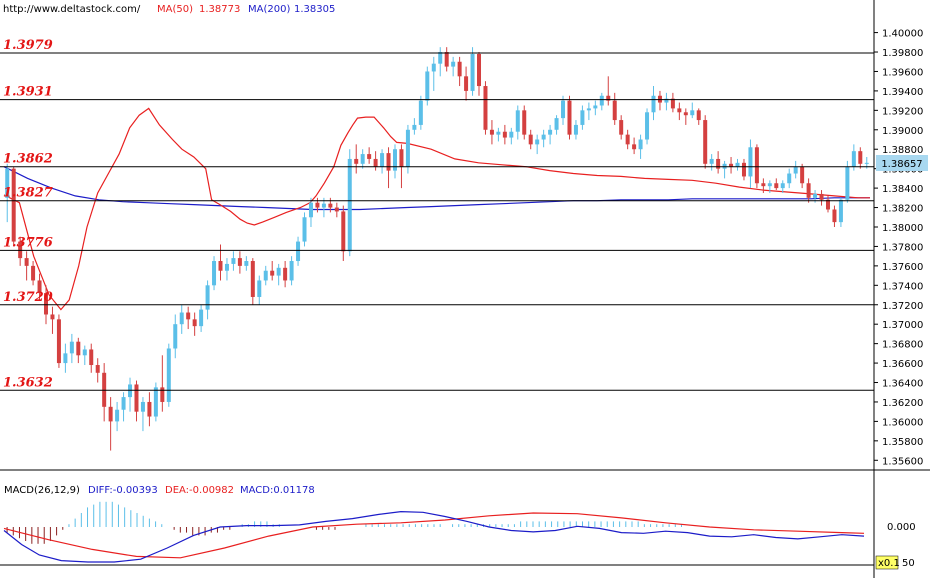 The width and height of the screenshot is (930, 578). Describe the element at coordinates (902, 345) in the screenshot. I see `y-tick-label: 1.36800` at that location.